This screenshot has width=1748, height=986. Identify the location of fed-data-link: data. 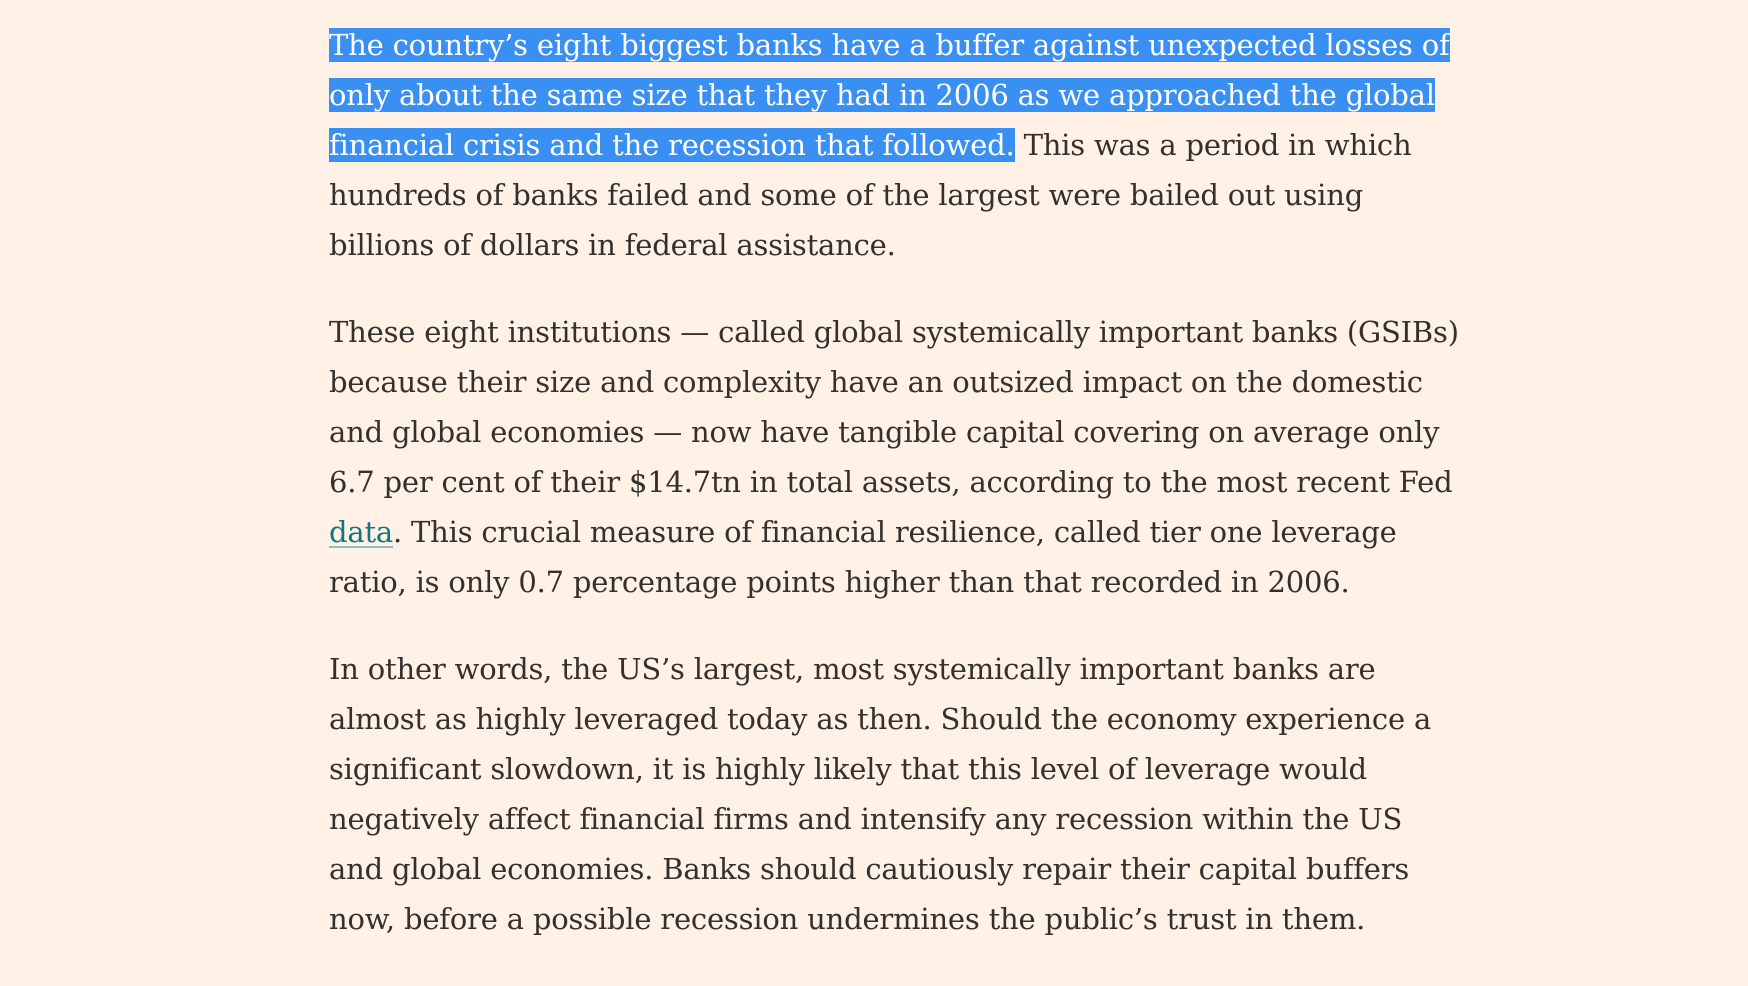
(361, 532).